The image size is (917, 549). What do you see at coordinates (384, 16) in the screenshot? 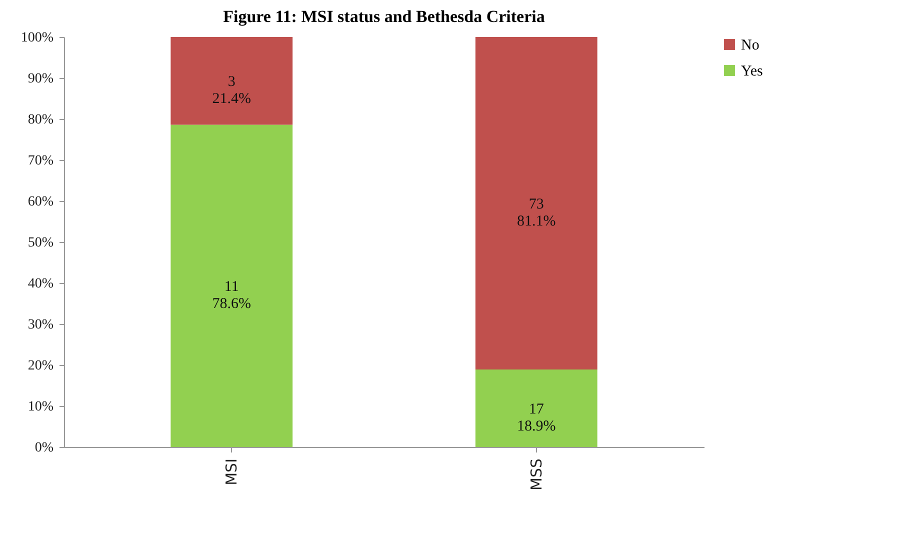
I see `chart-title: Figure 11: MSI status and Bethesda Criteria` at bounding box center [384, 16].